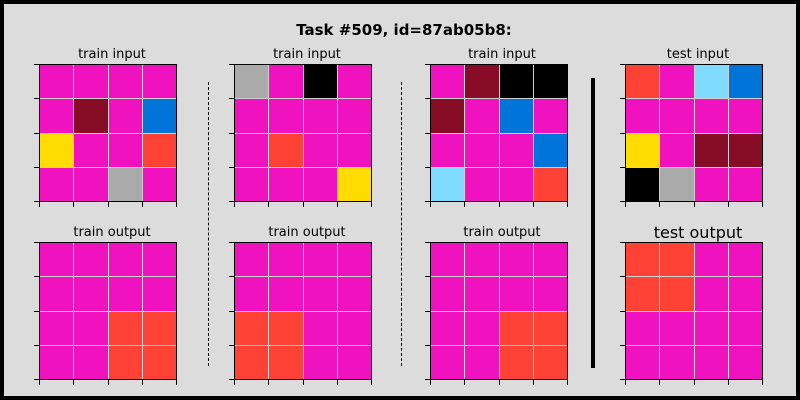 The image size is (800, 400). I want to click on panel-label-train-input-1: train input, so click(112, 54).